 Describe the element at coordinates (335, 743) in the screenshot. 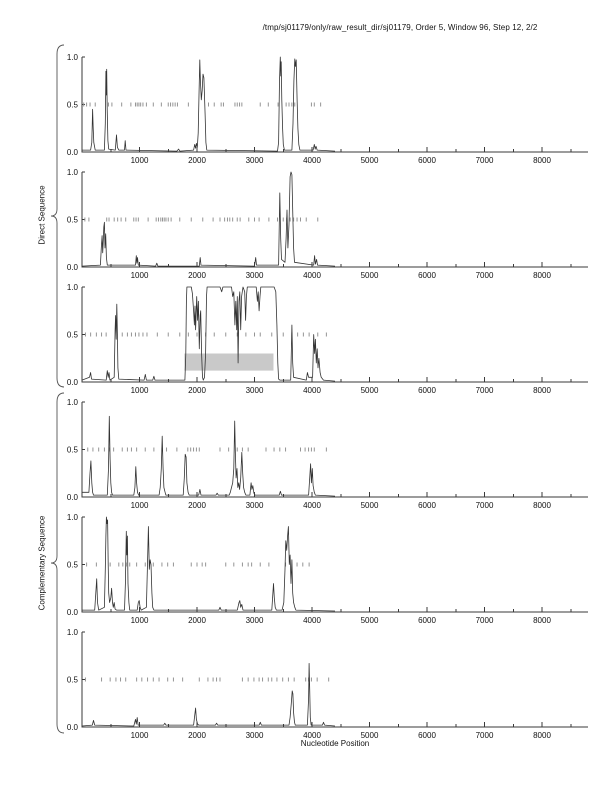

I see `x-axis-title: Nucleotide Position` at that location.